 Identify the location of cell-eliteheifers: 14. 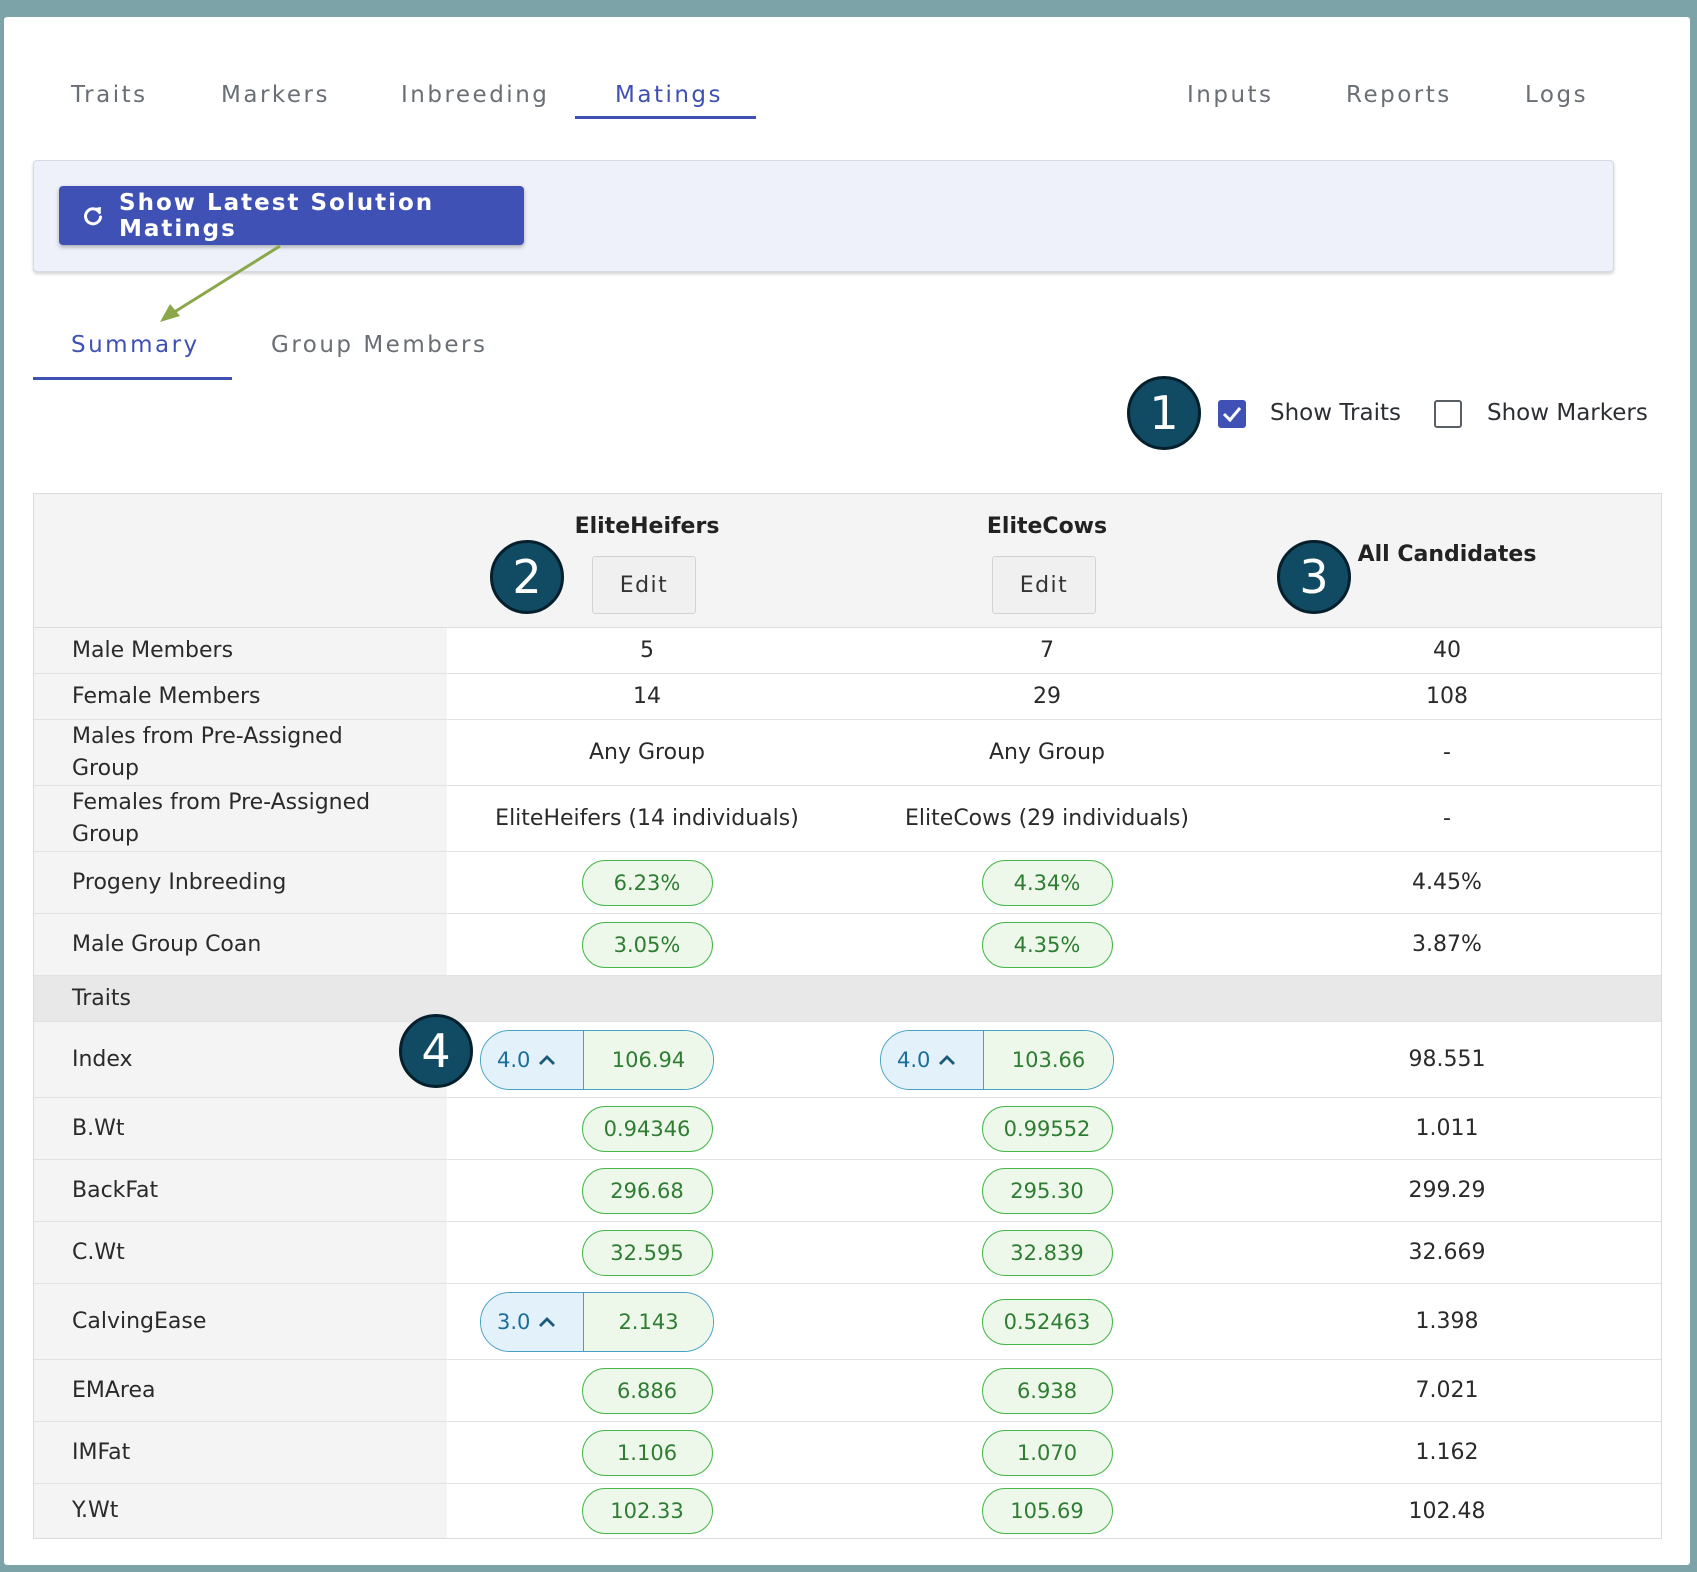
(647, 696).